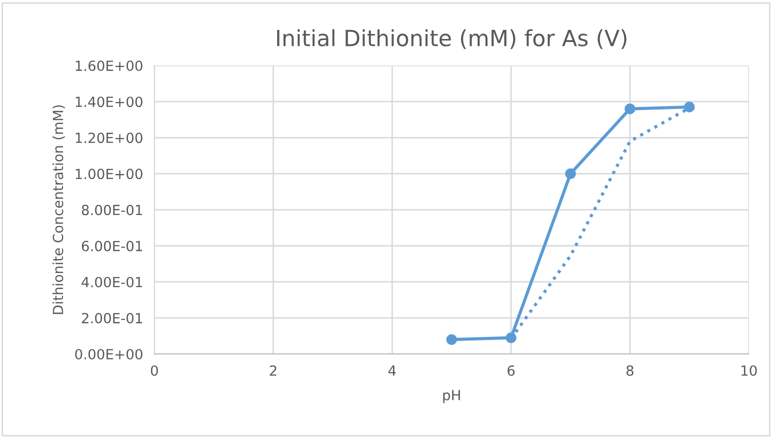 This screenshot has height=437, width=772. I want to click on y-tick-label: 2.00E-01, so click(112, 318).